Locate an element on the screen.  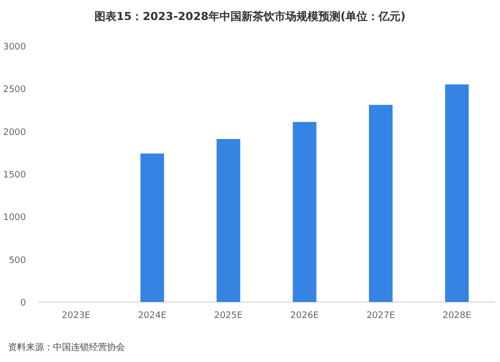
x-tick-label: 2025E is located at coordinates (229, 316).